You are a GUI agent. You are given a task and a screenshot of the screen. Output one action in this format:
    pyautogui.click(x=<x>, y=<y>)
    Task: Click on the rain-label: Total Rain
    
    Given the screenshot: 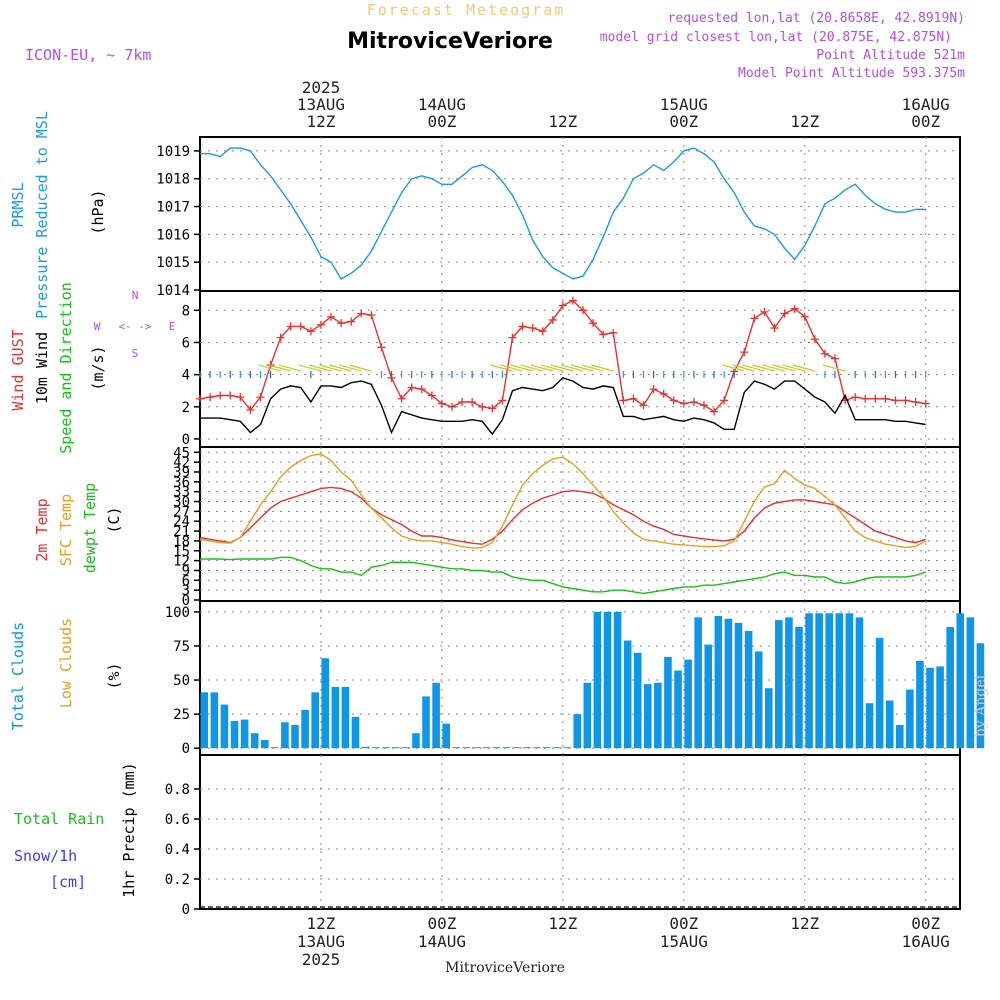 What is the action you would take?
    pyautogui.click(x=59, y=819)
    